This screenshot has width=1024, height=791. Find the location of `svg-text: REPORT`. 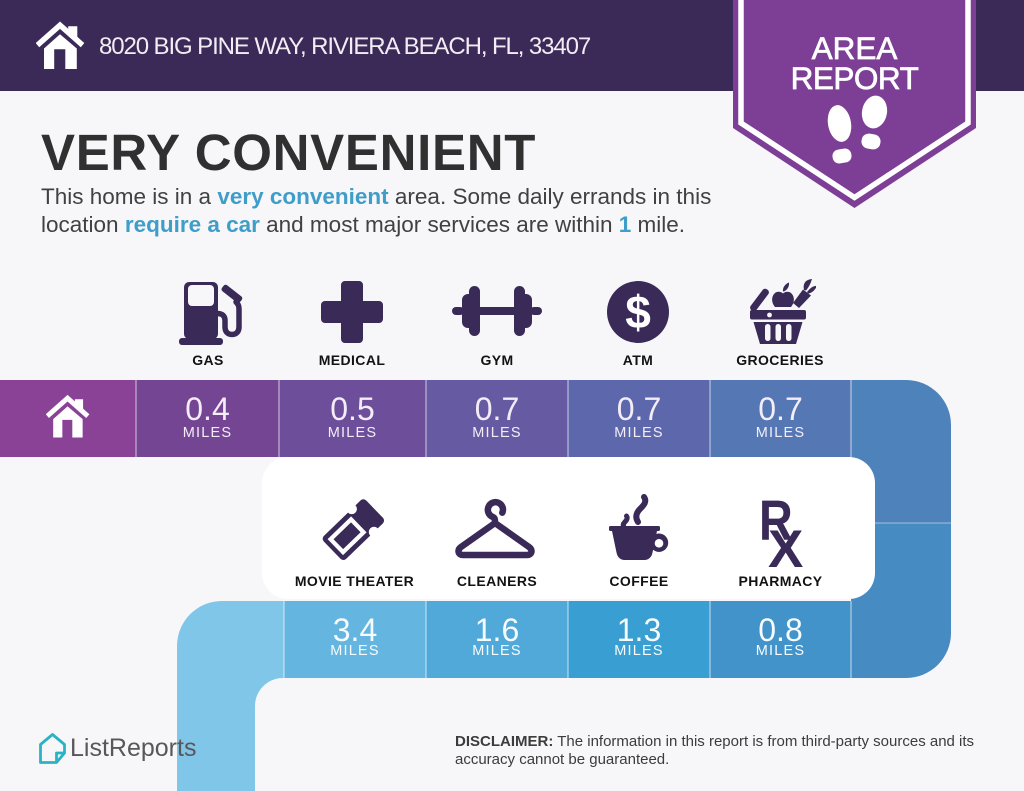

svg-text: REPORT is located at coordinates (855, 78).